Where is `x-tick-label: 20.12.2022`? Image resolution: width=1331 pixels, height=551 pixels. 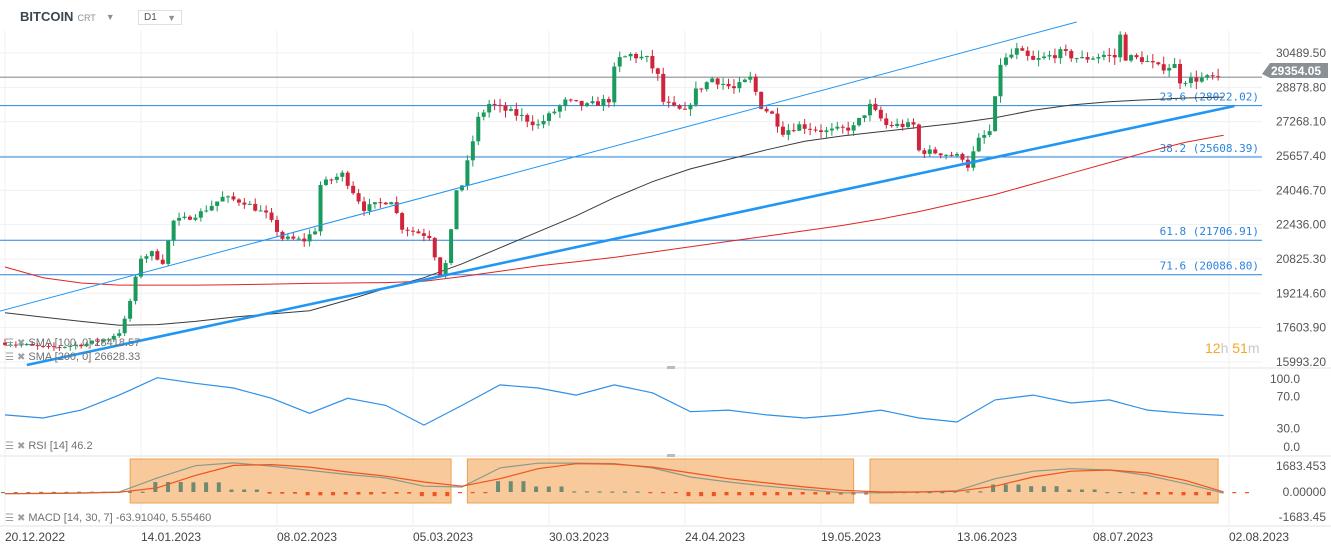
x-tick-label: 20.12.2022 is located at coordinates (35, 537).